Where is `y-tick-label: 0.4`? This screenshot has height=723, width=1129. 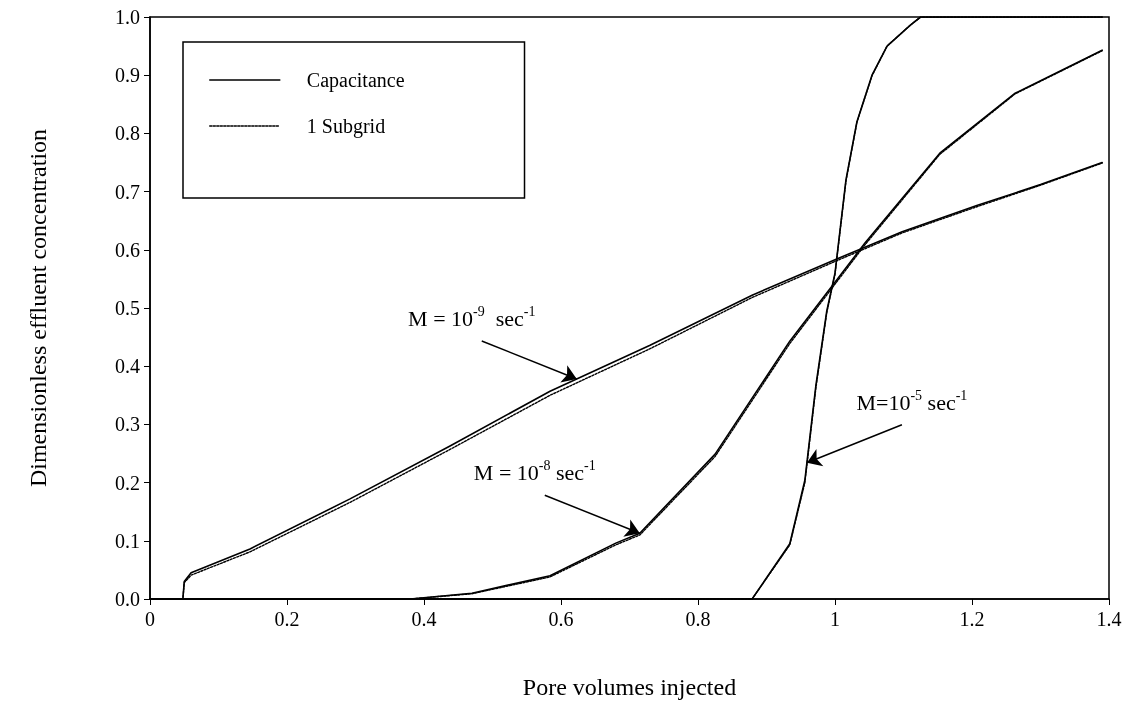
y-tick-label: 0.4 is located at coordinates (127, 366).